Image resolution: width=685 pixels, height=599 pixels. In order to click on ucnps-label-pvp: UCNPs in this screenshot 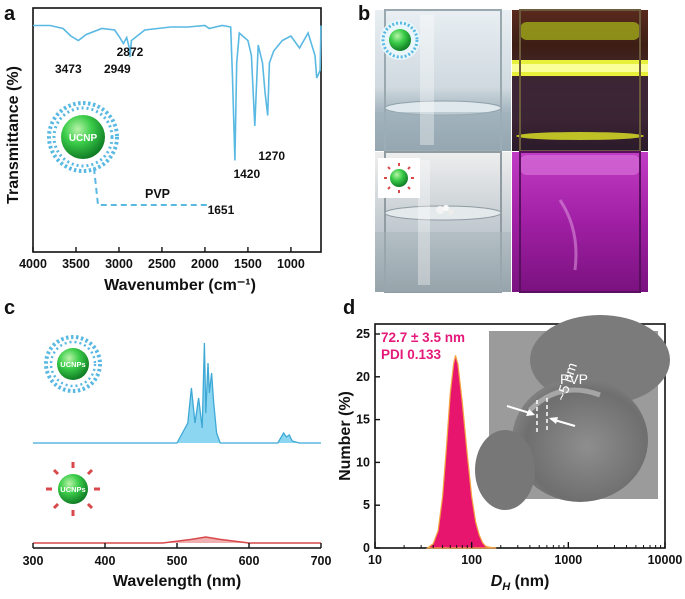, I will do `click(72, 364)`.